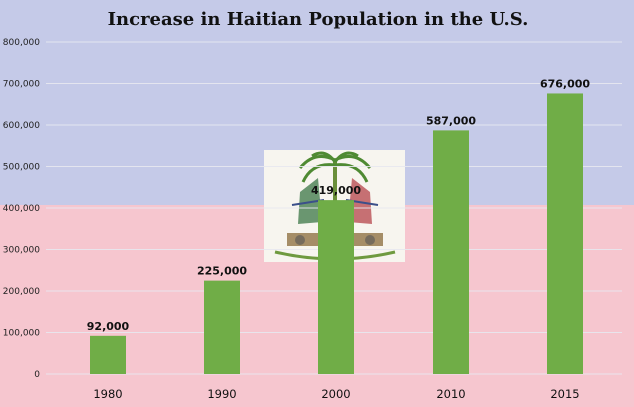  Describe the element at coordinates (221, 394) in the screenshot. I see `x-tick-label: 1990` at that location.